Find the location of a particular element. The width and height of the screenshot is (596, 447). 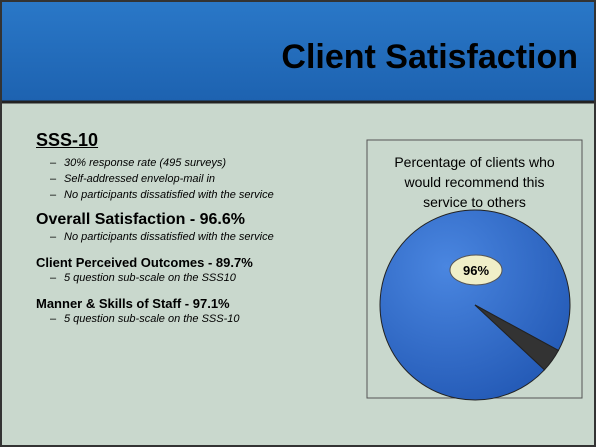

bullet: Self-addressed envelop-mail in is located at coordinates (170, 179).